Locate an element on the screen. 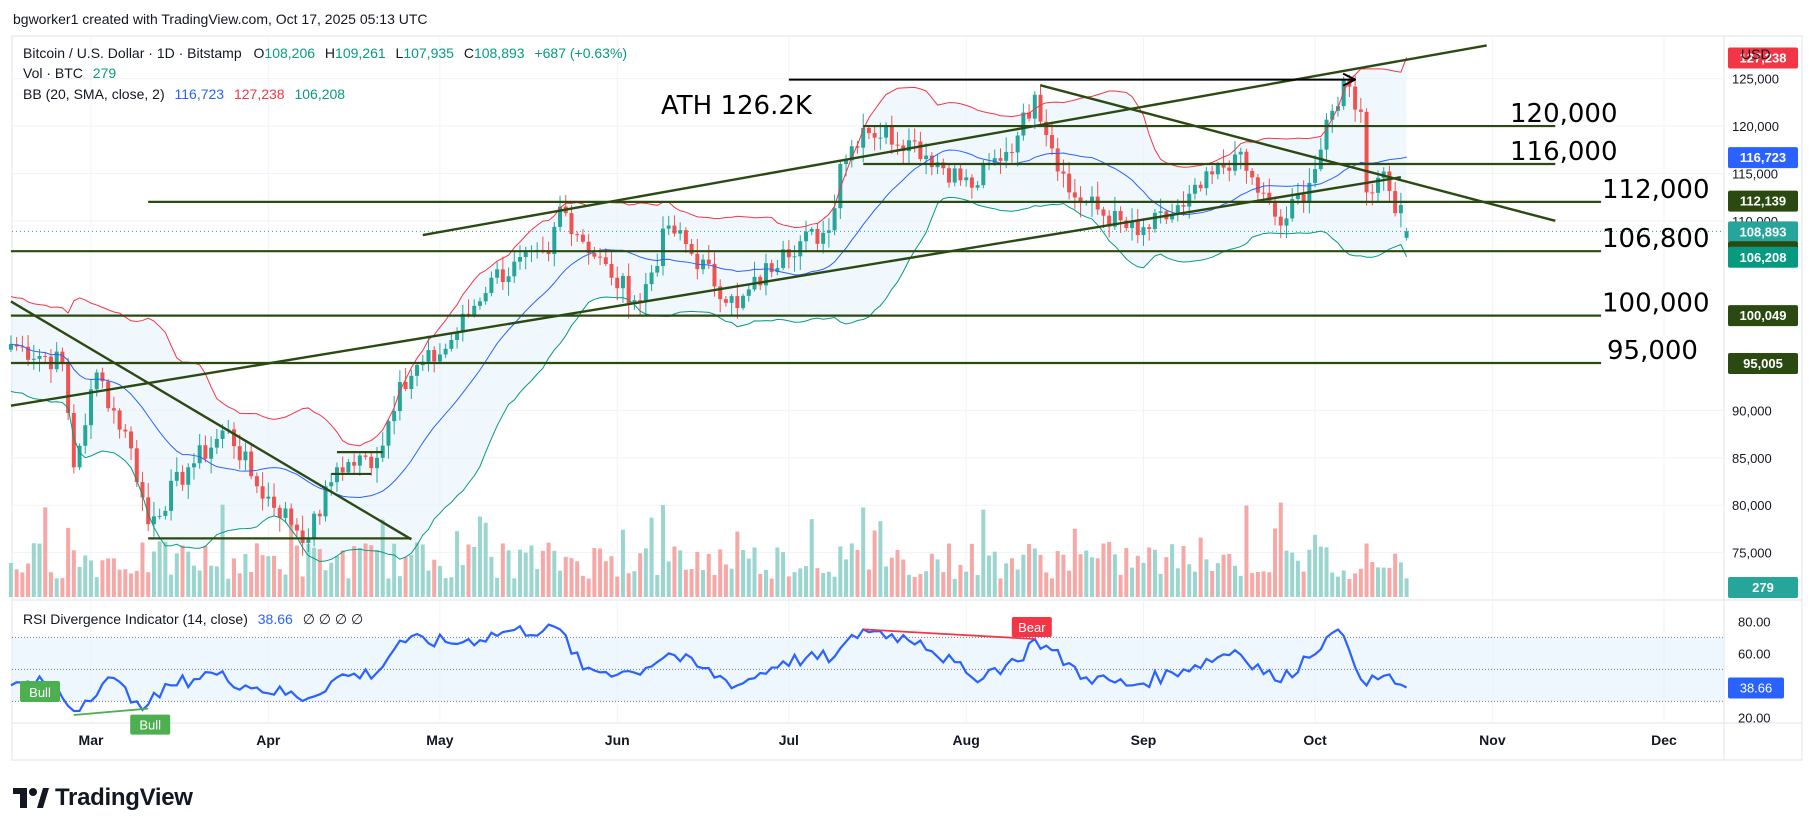 The image size is (1814, 834). rsi-band-lines is located at coordinates (868, 669).